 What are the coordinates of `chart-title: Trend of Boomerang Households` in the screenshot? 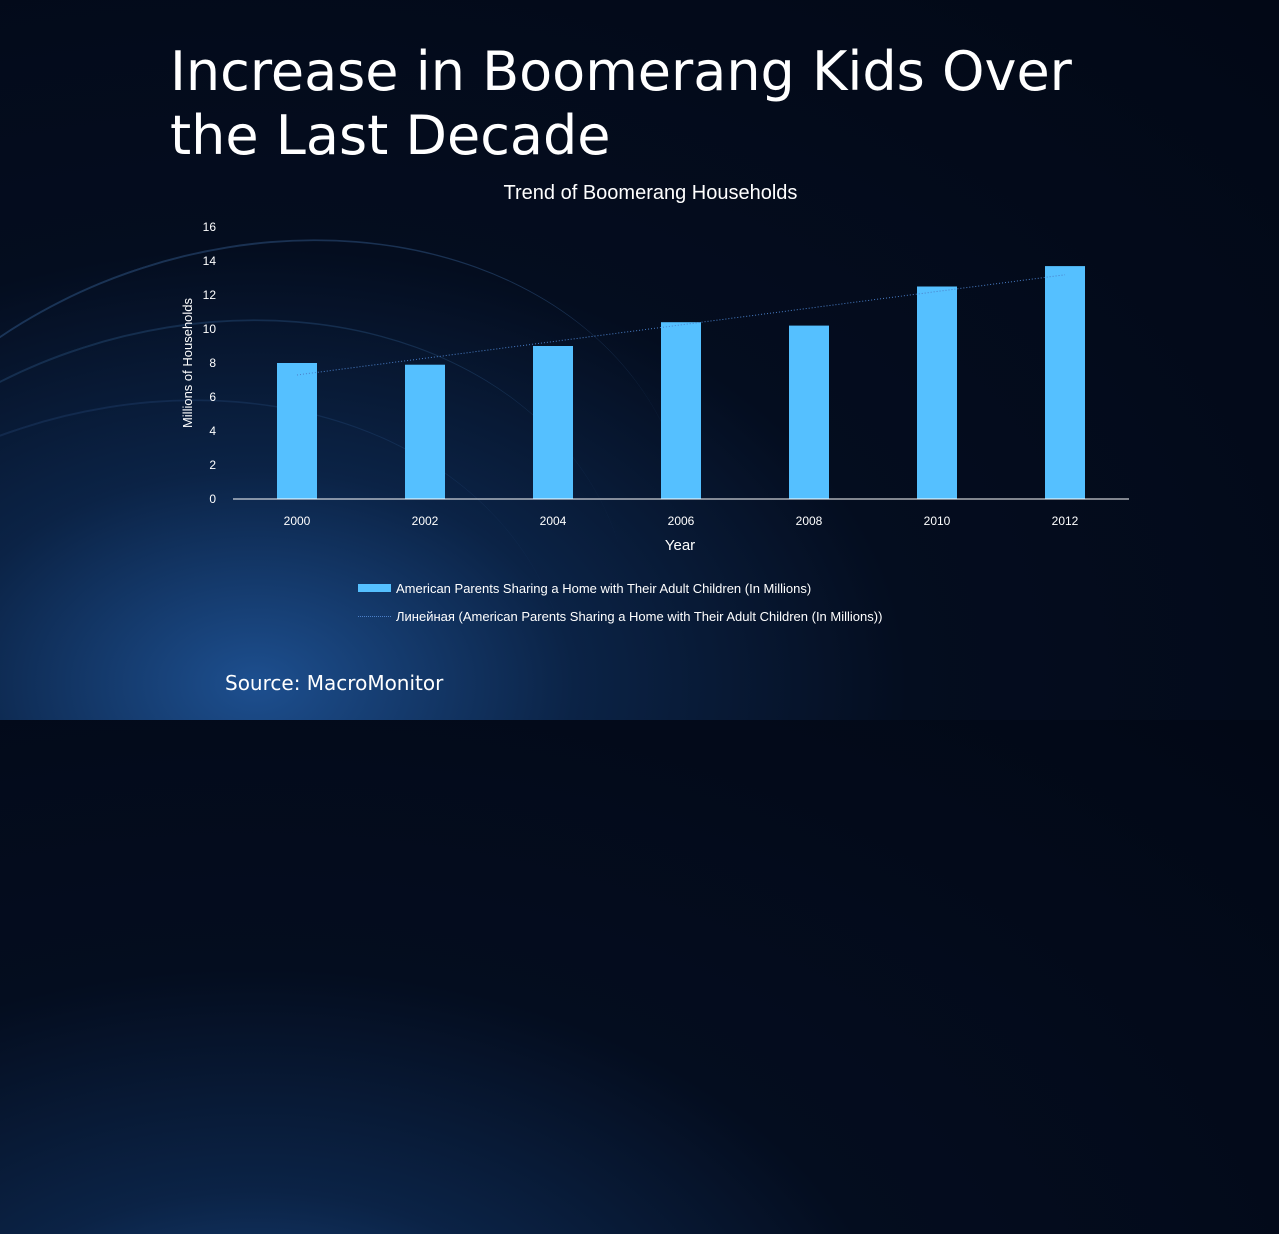 It's located at (650, 193).